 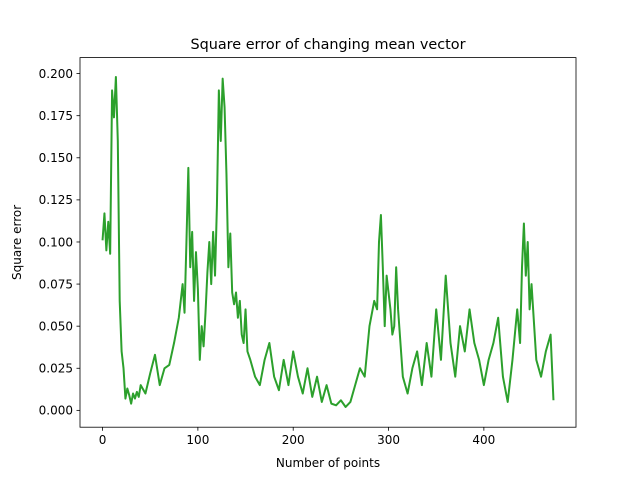 What do you see at coordinates (328, 463) in the screenshot?
I see `x-axis-label: Number of points` at bounding box center [328, 463].